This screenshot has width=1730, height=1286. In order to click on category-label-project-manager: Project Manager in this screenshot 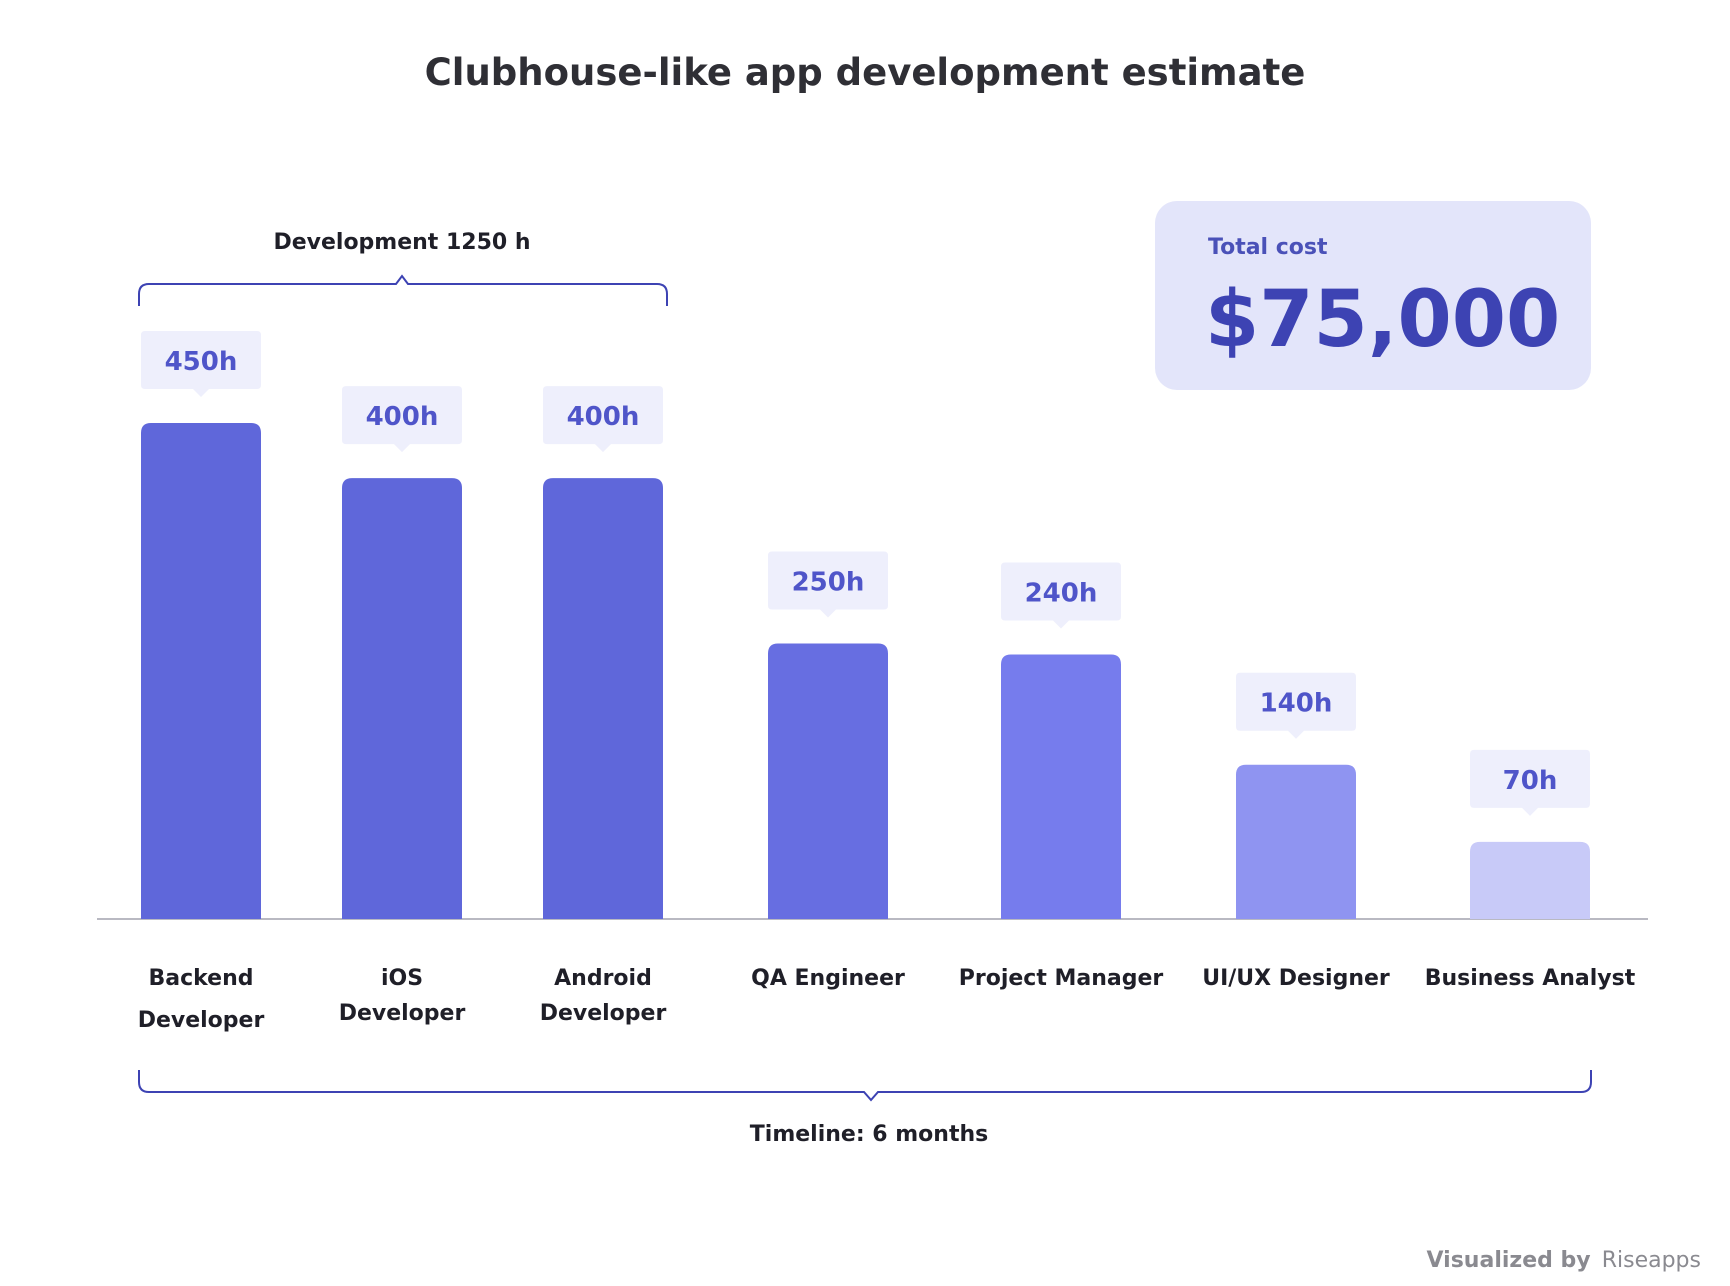, I will do `click(1061, 978)`.